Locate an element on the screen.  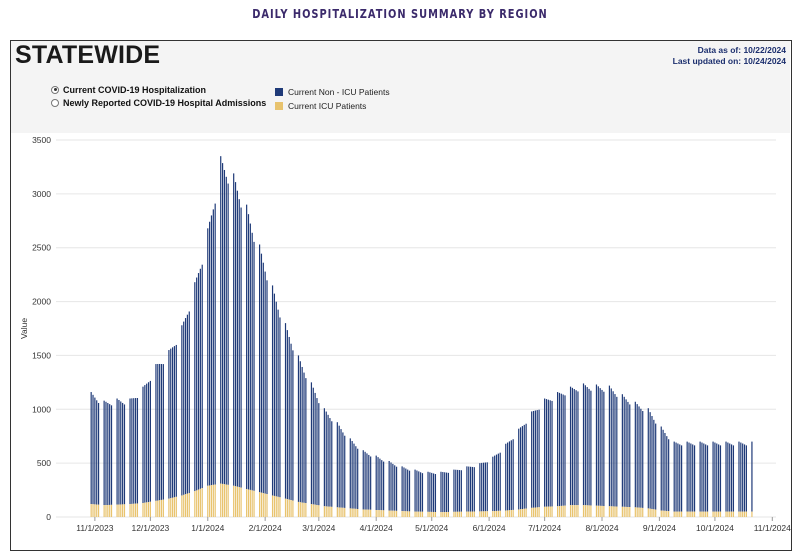
legend-item-non-icu: Current Non - ICU Patients is located at coordinates (332, 92).